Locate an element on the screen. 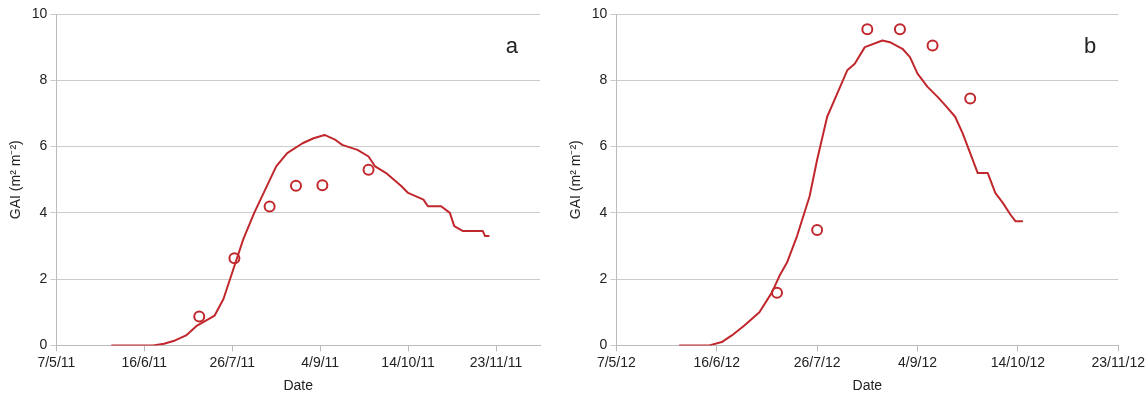 The image size is (1148, 401). x-tick-label: 14/10/11 is located at coordinates (408, 361).